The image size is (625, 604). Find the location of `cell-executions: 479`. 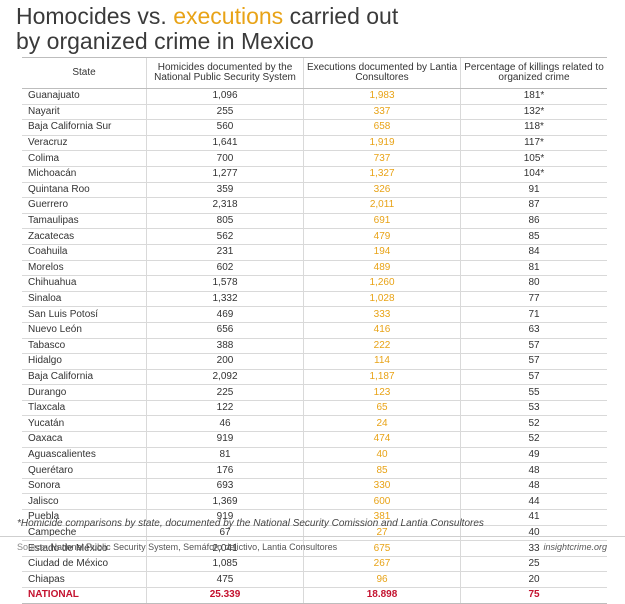

cell-executions: 479 is located at coordinates (382, 236).